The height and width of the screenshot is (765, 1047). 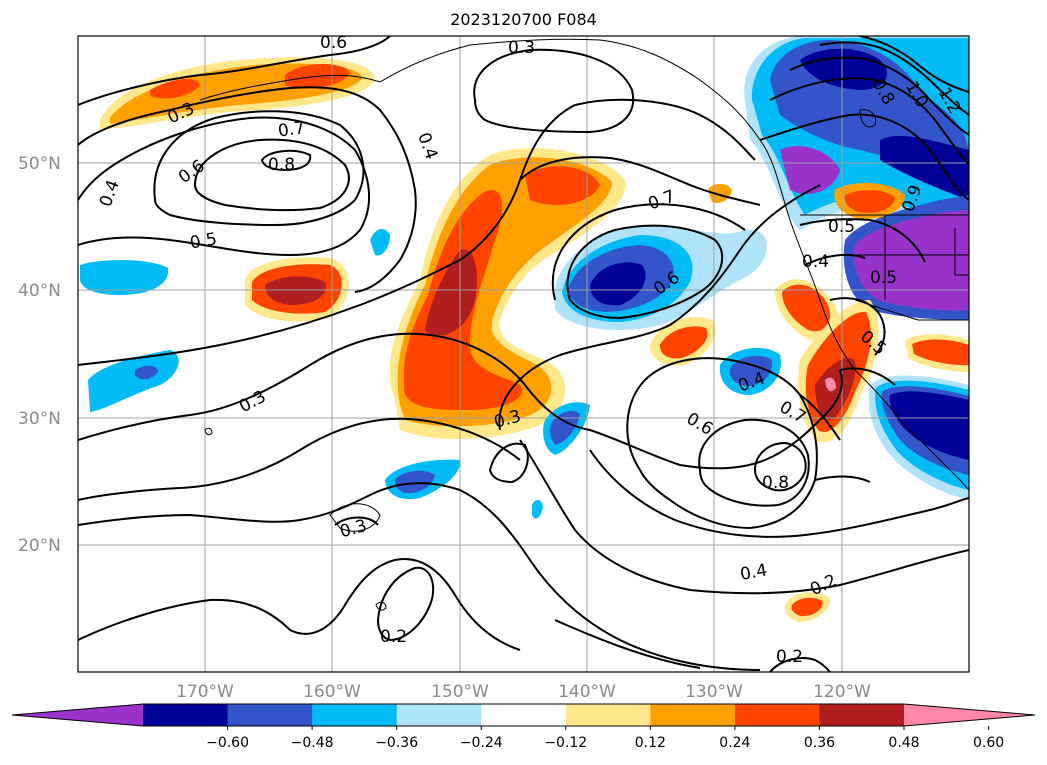 I want to click on negative-anomaly-177w-33n-core, so click(x=146, y=372).